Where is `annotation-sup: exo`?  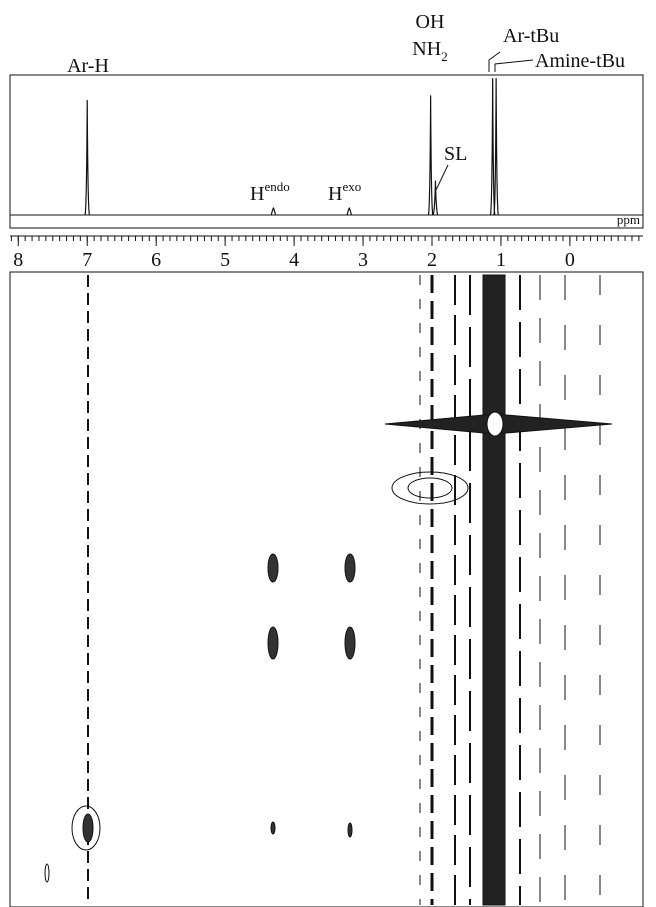
annotation-sup: exo is located at coordinates (351, 186).